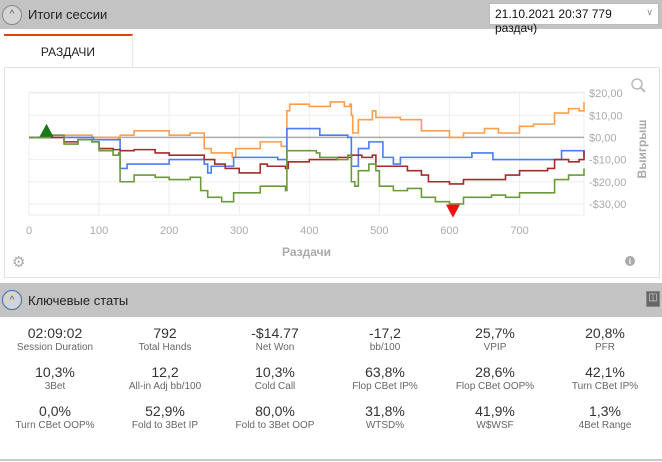 Image resolution: width=662 pixels, height=462 pixels. What do you see at coordinates (239, 231) in the screenshot?
I see `x-tick-label: 300` at bounding box center [239, 231].